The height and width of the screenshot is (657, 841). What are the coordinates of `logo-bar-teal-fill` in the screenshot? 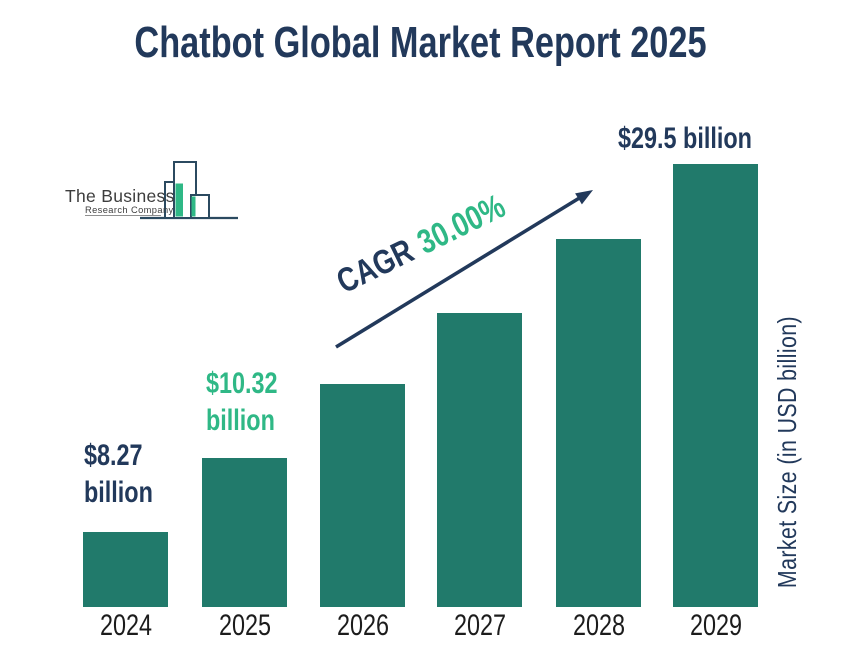 It's located at (179, 200).